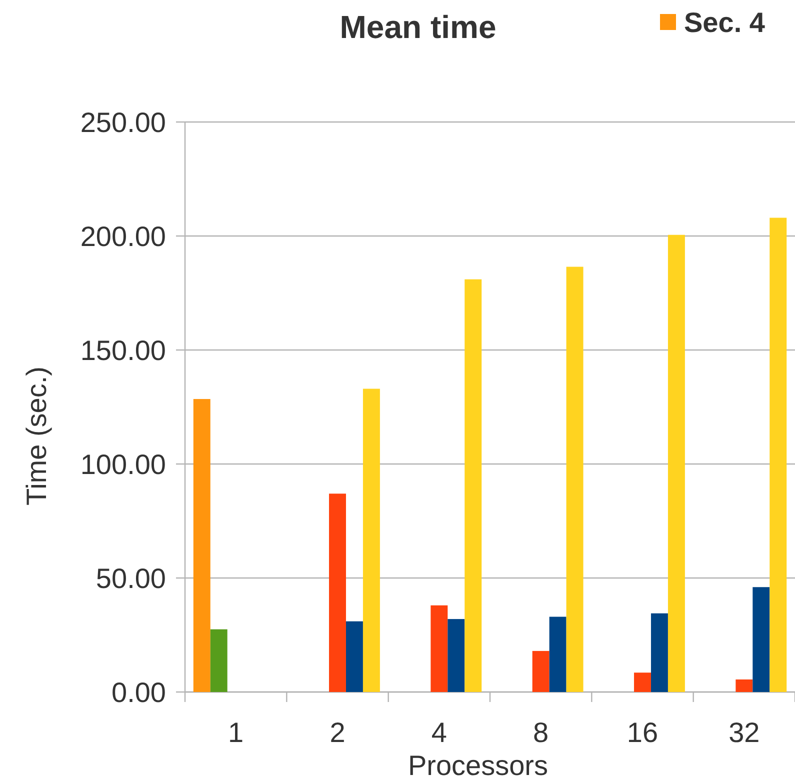 The height and width of the screenshot is (781, 795). I want to click on chart-title: Mean time, so click(418, 27).